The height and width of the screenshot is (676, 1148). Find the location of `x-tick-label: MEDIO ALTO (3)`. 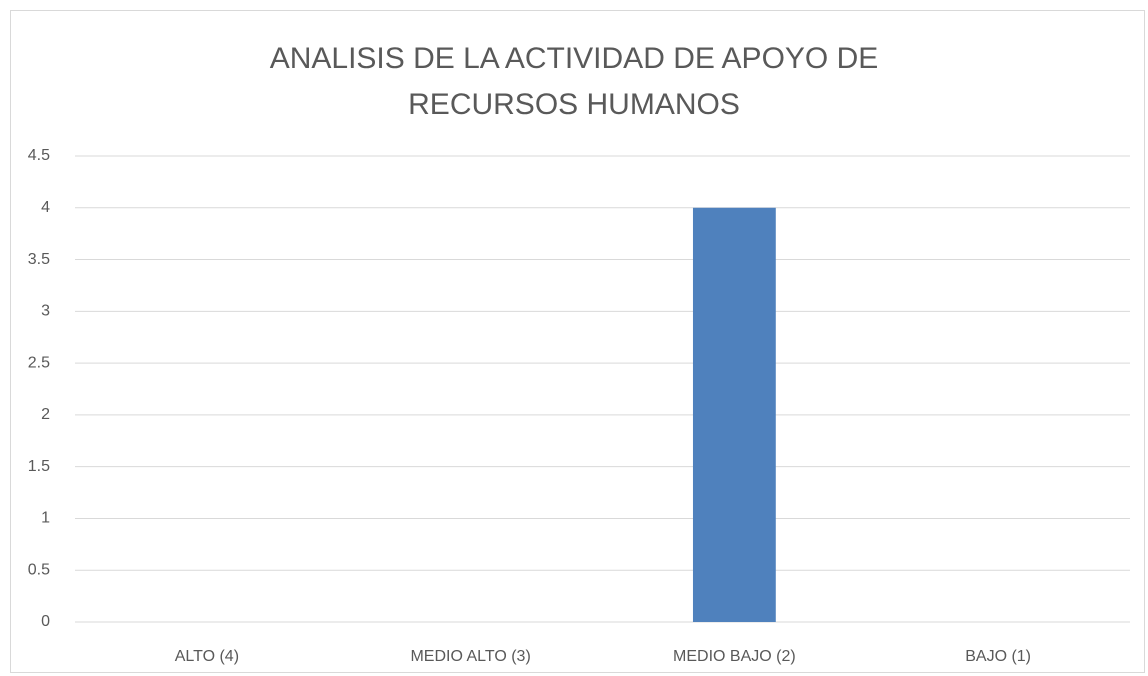

x-tick-label: MEDIO ALTO (3) is located at coordinates (470, 656).